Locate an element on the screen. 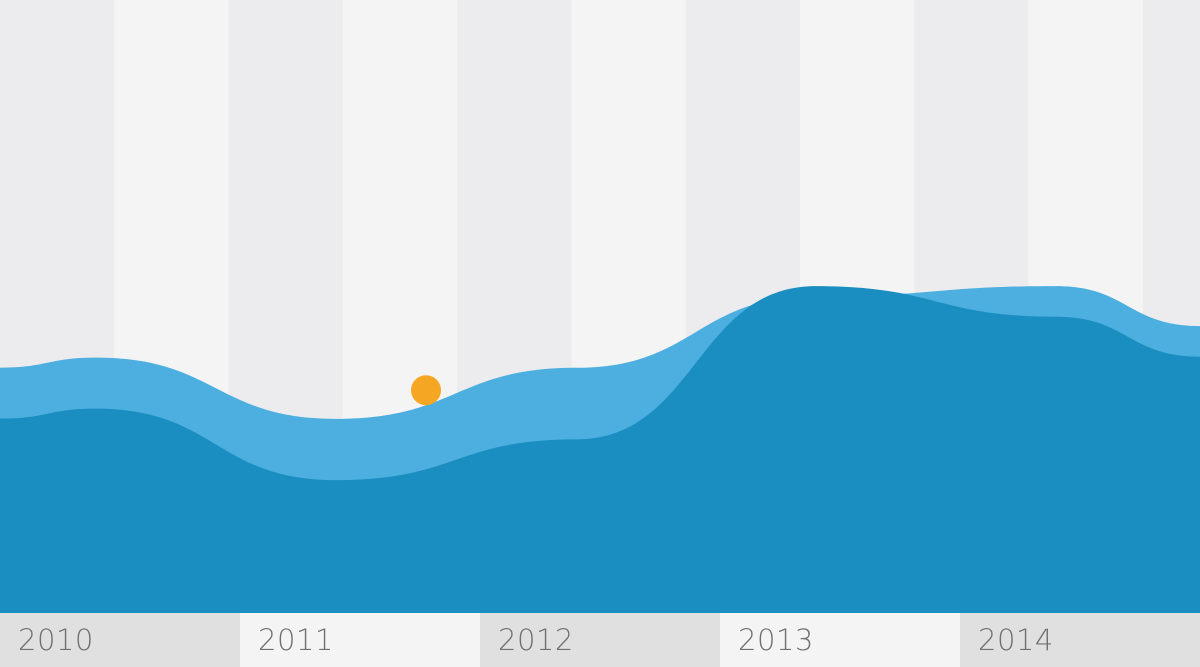  x-axis-label-2011: 2011 is located at coordinates (360, 640).